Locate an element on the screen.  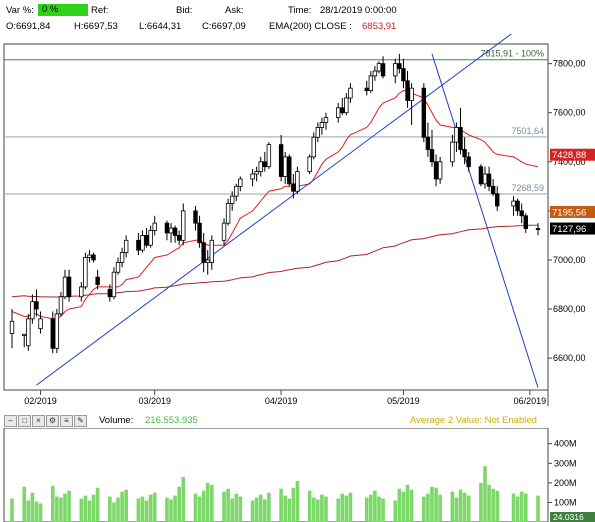
volume-tick-label: 400M is located at coordinates (565, 444).